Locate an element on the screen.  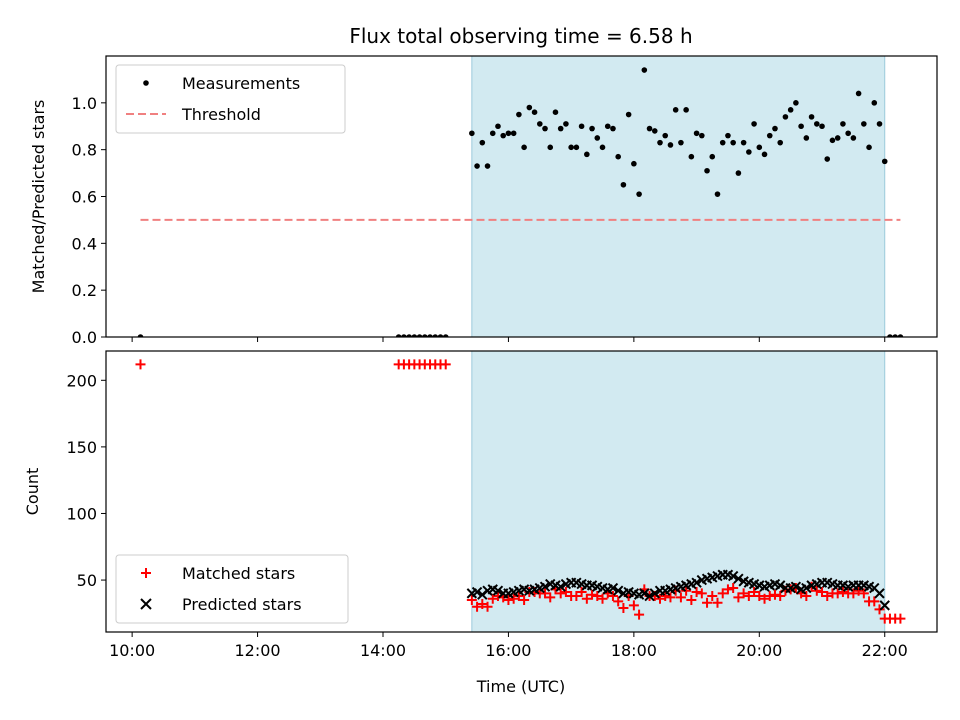
legend-matched-marker is located at coordinates (146, 573).